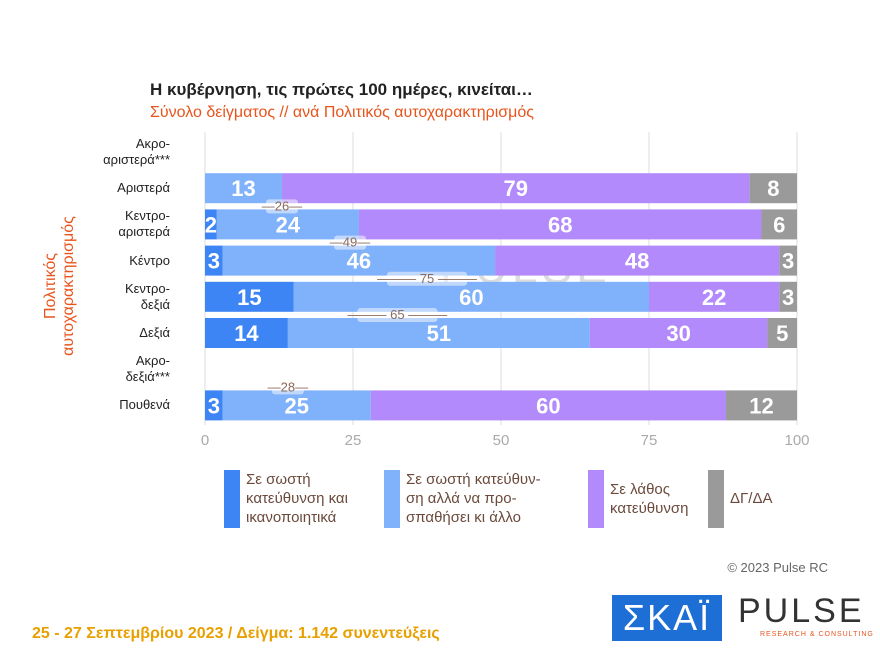  I want to click on data-label: 24, so click(288, 224).